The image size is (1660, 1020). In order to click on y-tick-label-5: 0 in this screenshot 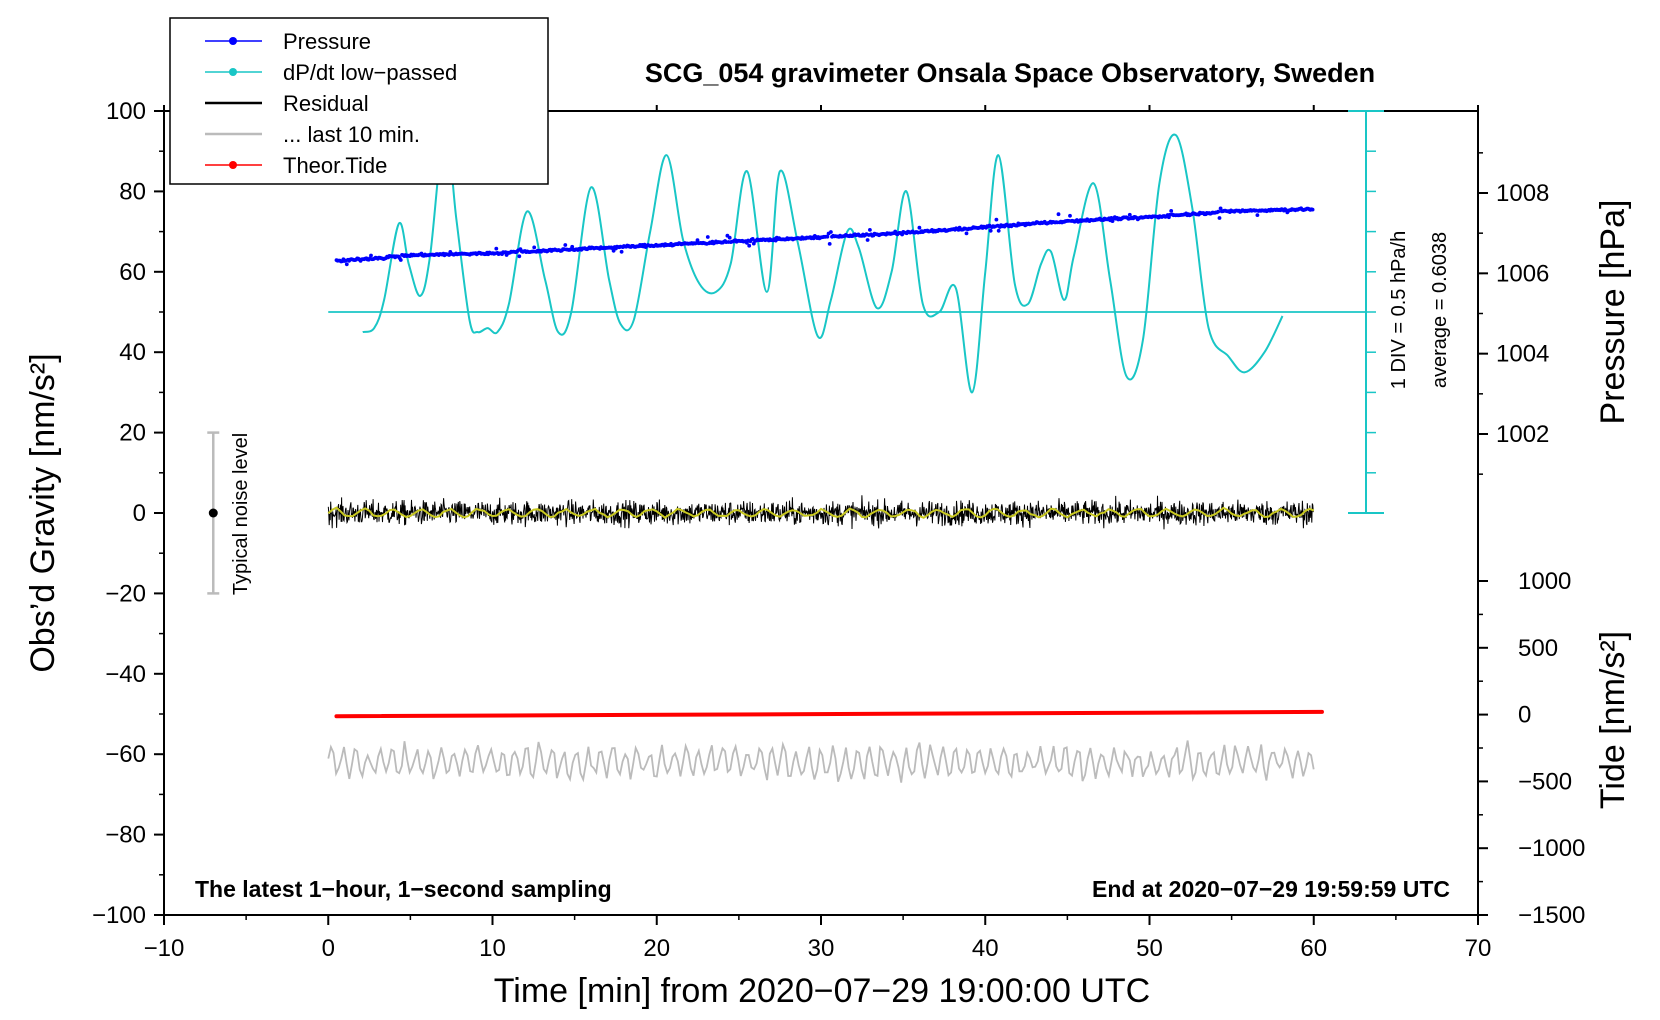, I will do `click(139, 513)`.